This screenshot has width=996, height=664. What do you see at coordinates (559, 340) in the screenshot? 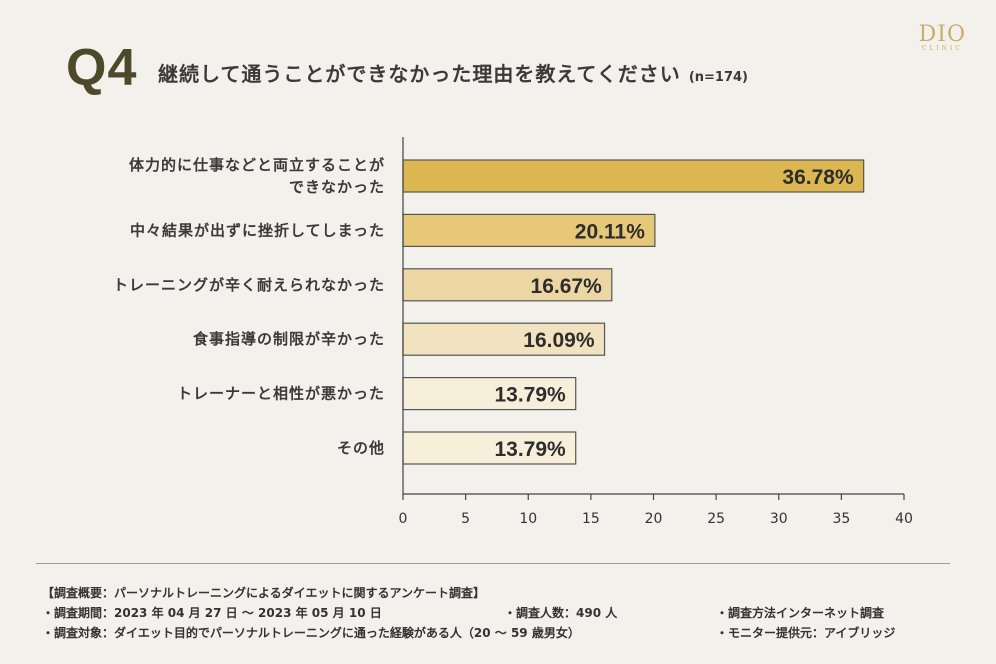
I see `bar-value-label: 16.09%` at bounding box center [559, 340].